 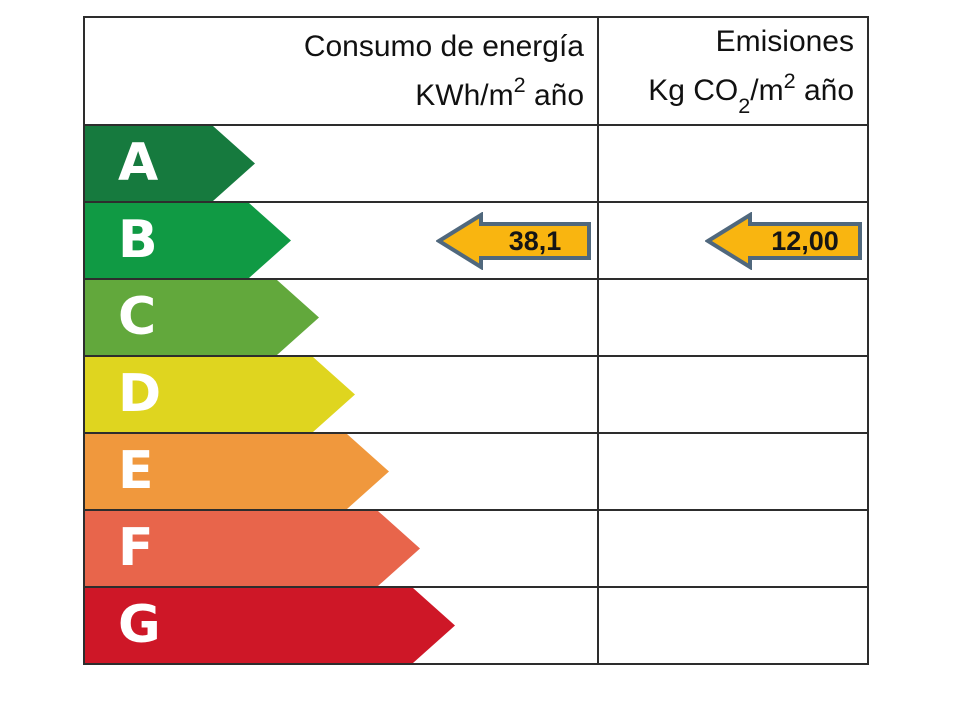 I want to click on rating-row-g: G, so click(x=476, y=625).